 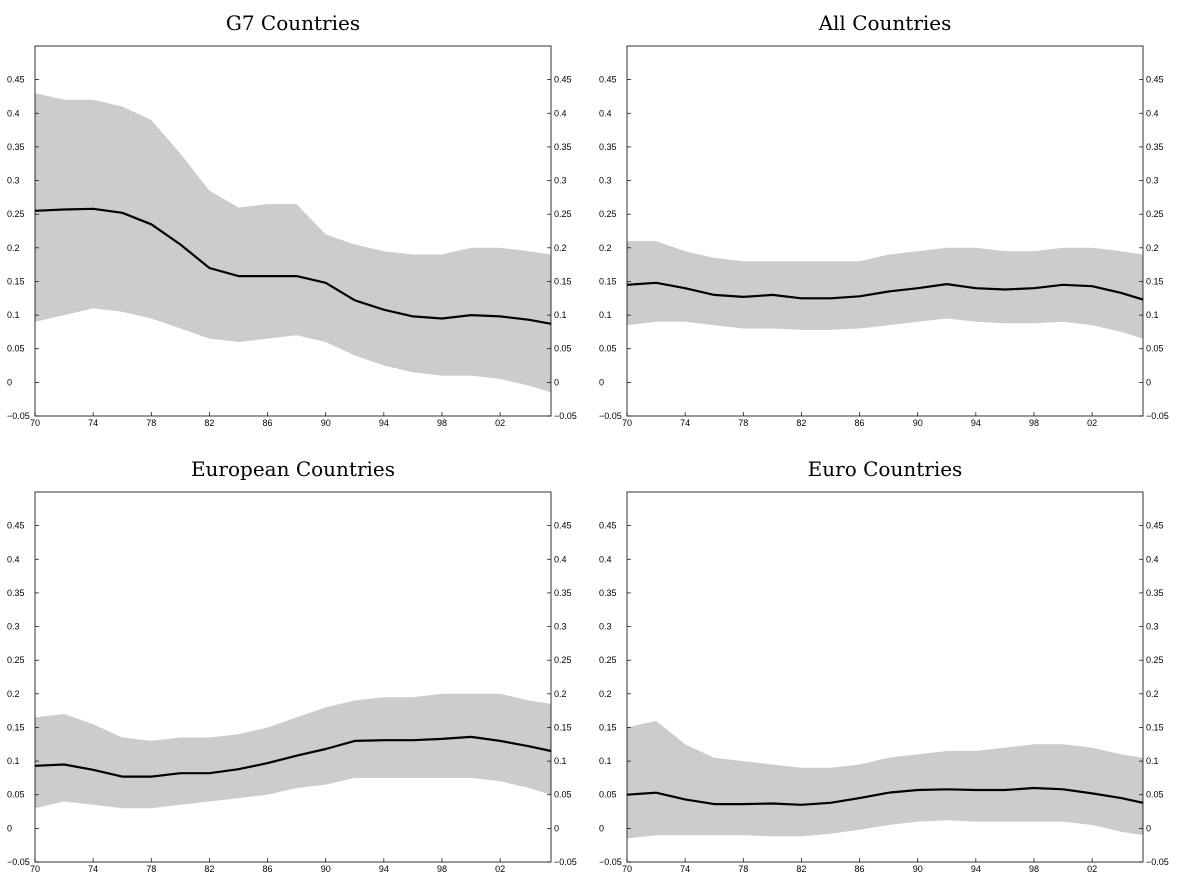 I want to click on y-tick-label-right: 0.4, so click(x=1152, y=559).